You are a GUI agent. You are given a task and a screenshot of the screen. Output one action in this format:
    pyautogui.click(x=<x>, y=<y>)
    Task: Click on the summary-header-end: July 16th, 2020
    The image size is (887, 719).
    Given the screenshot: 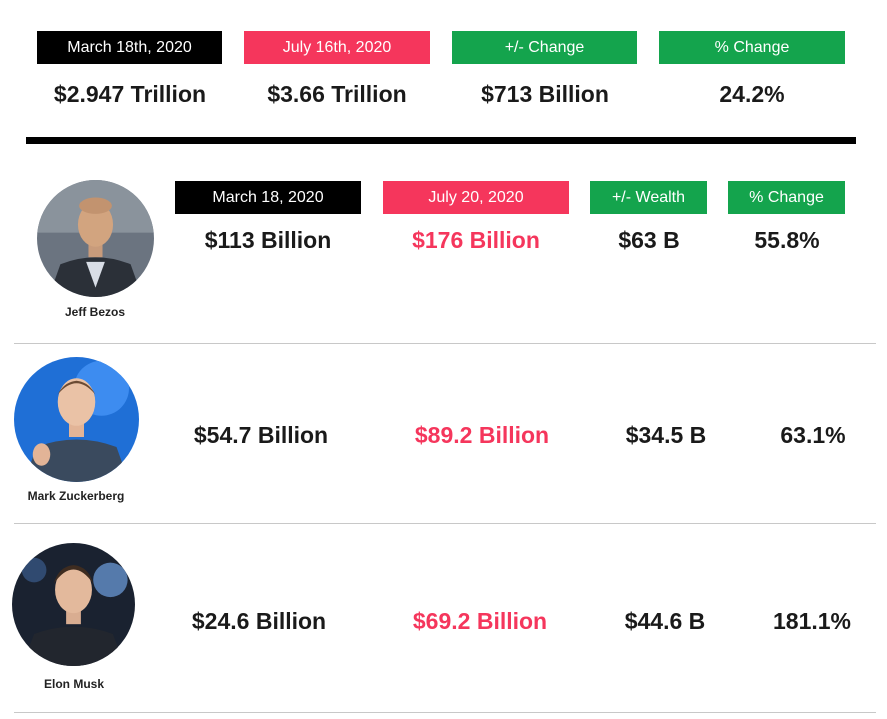 What is the action you would take?
    pyautogui.click(x=337, y=47)
    